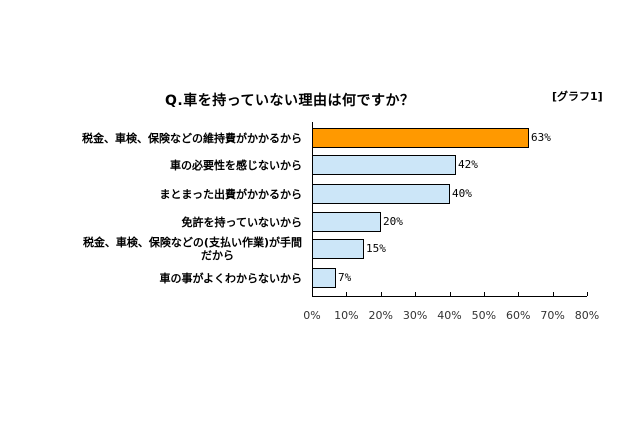  I want to click on category-label: まとまった出費がかかるから, so click(230, 194).